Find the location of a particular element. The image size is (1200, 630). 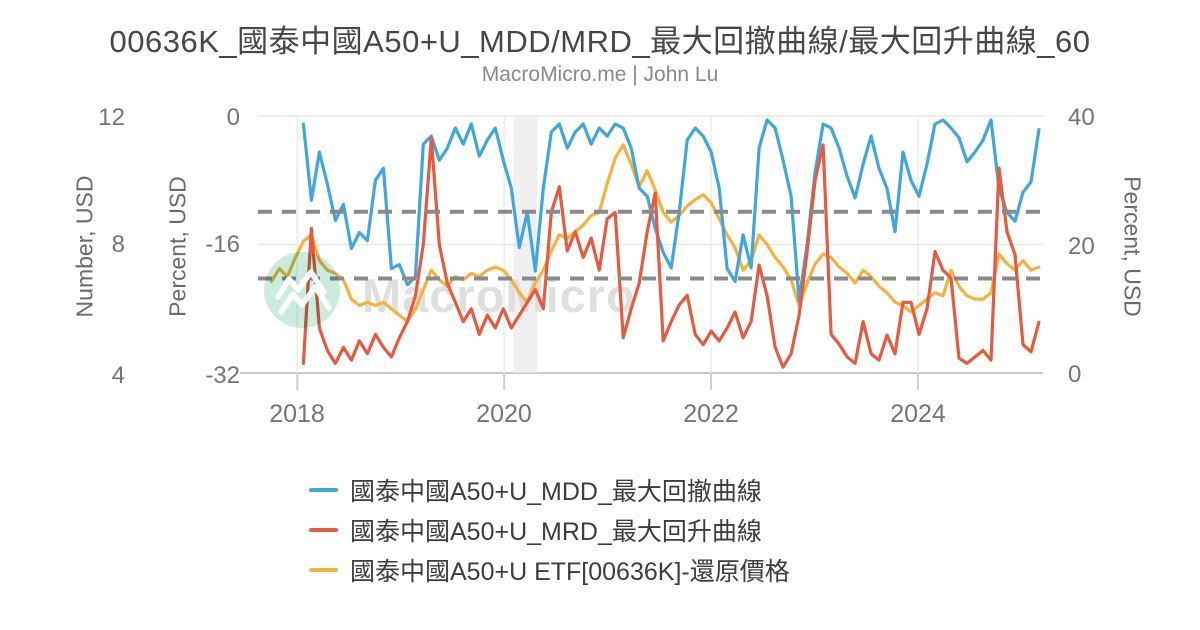

y-tick-number-4: 4 is located at coordinates (118, 375).